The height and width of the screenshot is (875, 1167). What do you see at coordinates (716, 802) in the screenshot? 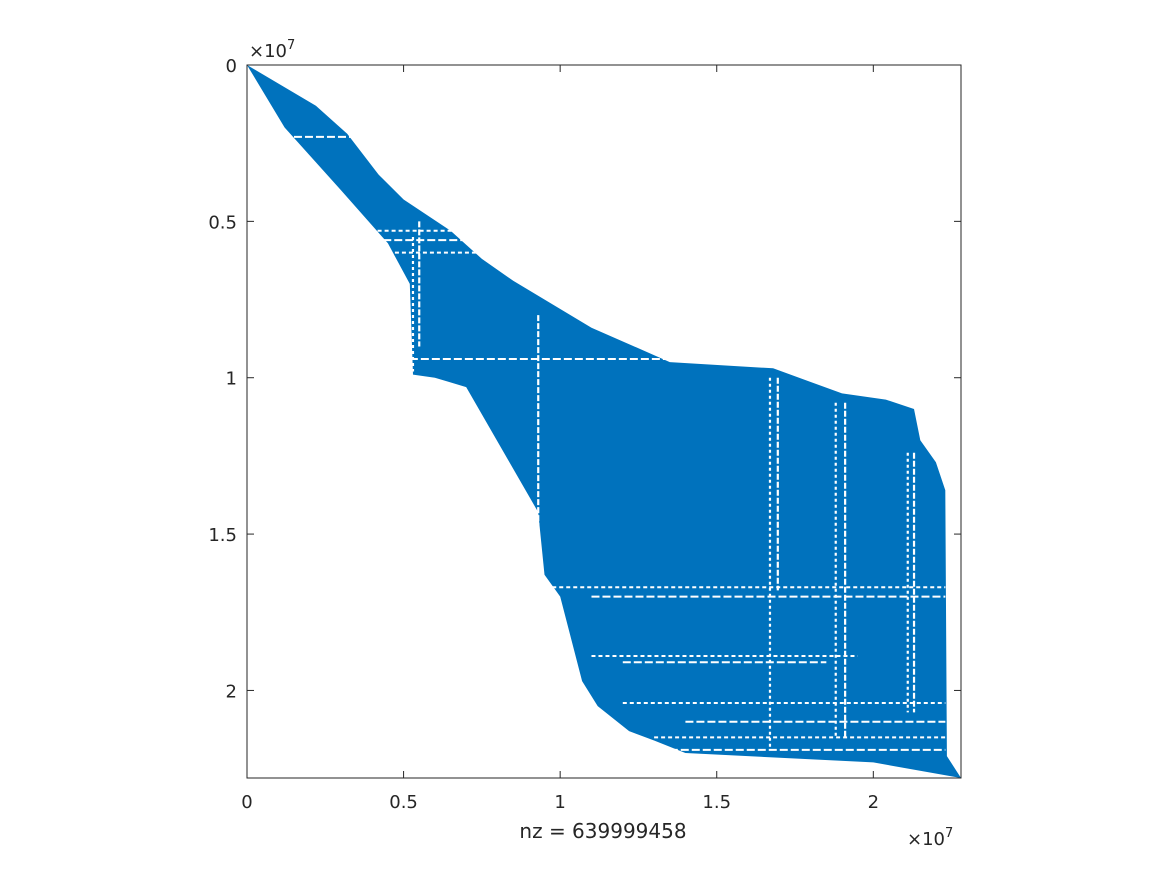
I see `x-tick-label: 1.5` at bounding box center [716, 802].